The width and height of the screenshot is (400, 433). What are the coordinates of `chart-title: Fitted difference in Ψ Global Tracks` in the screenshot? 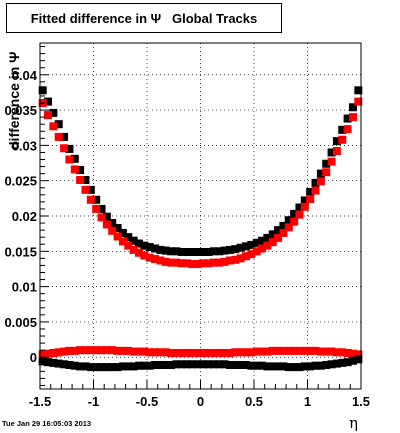 It's located at (144, 18).